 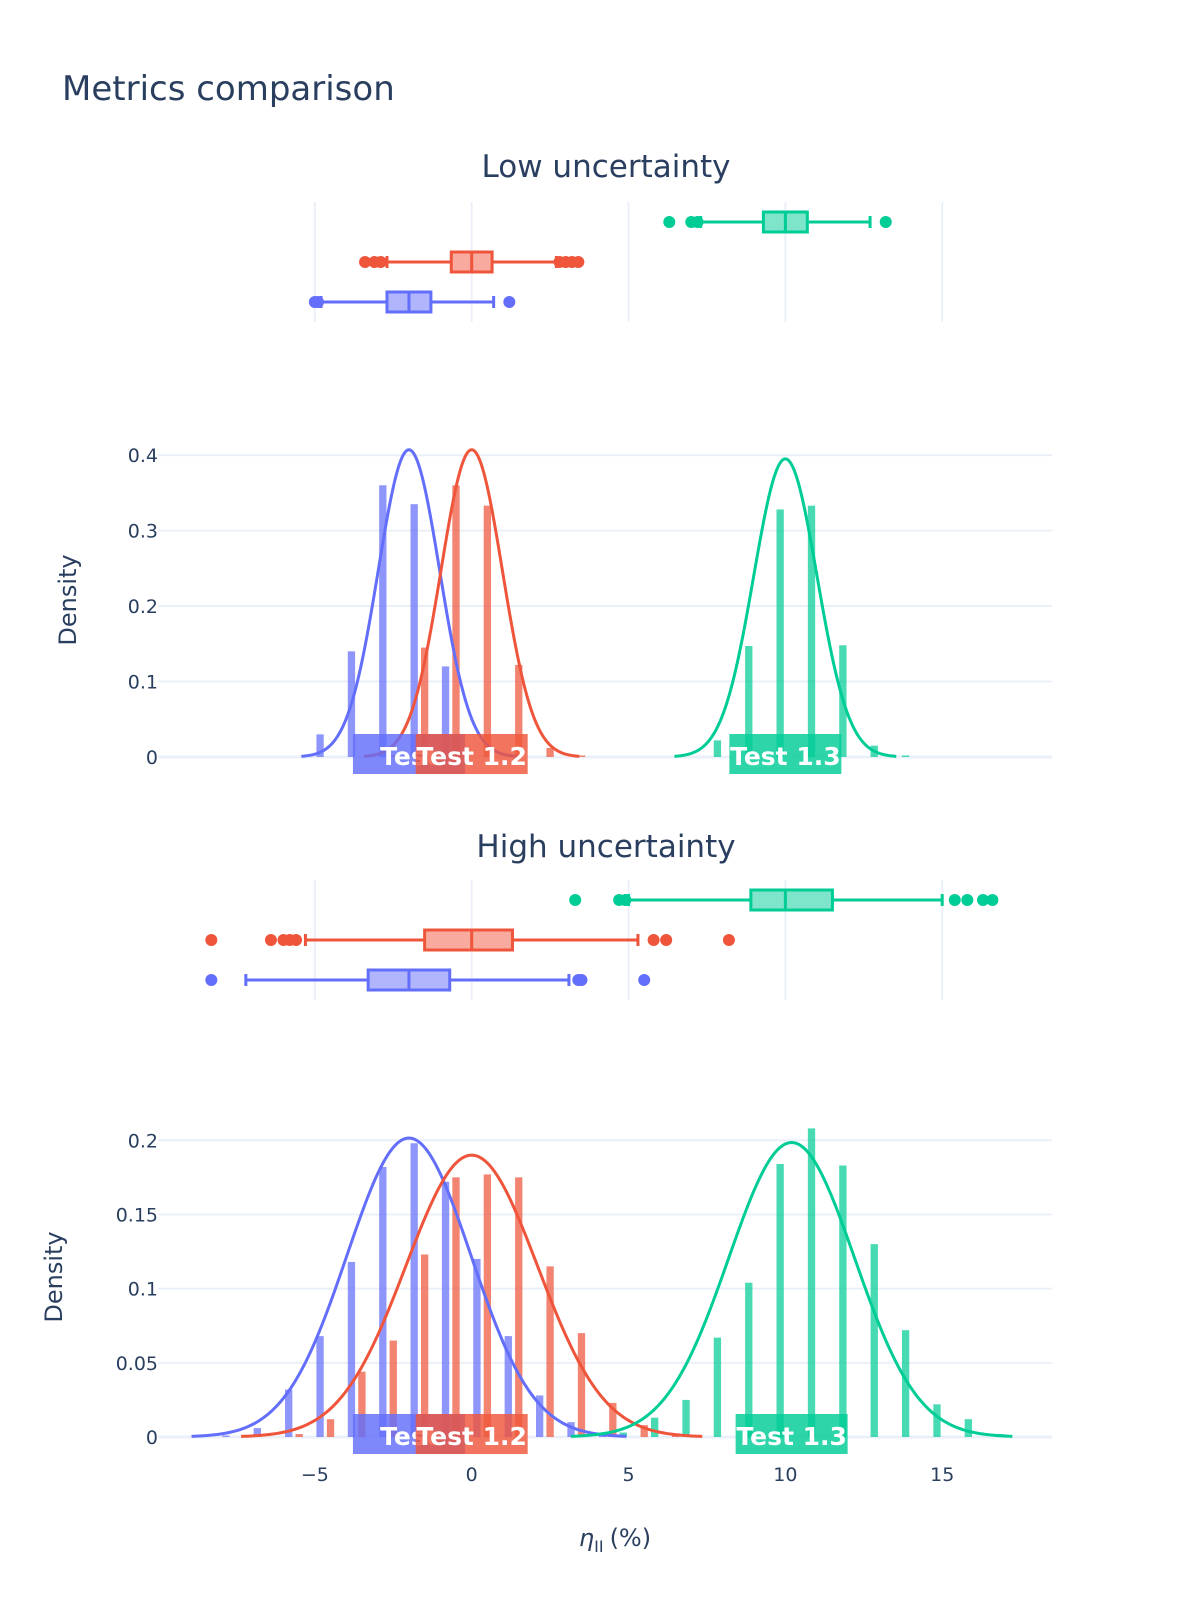 I want to click on y-tick-label: 0.05, so click(x=137, y=1364).